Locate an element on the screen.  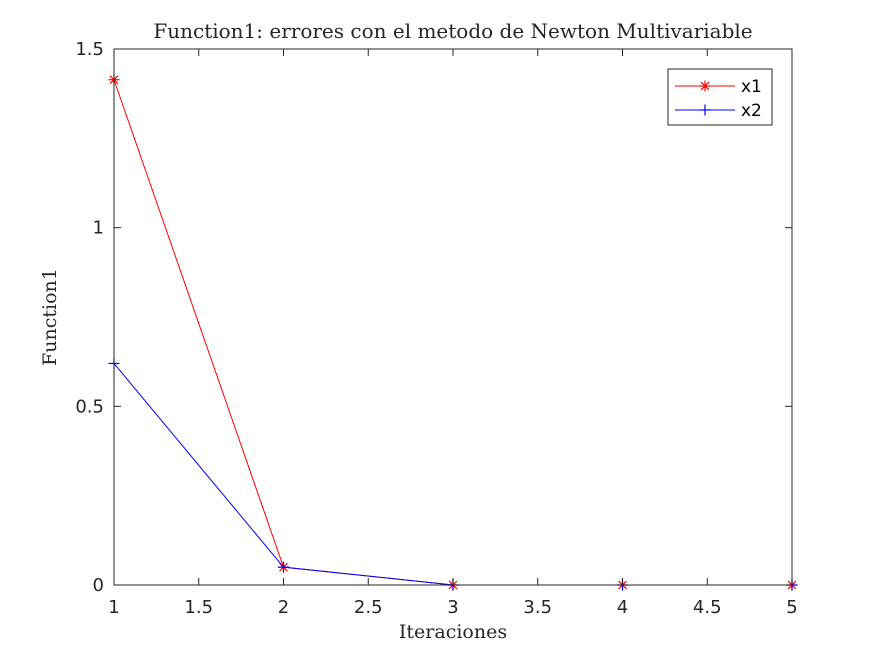
data-point-x2 is located at coordinates (283, 567).